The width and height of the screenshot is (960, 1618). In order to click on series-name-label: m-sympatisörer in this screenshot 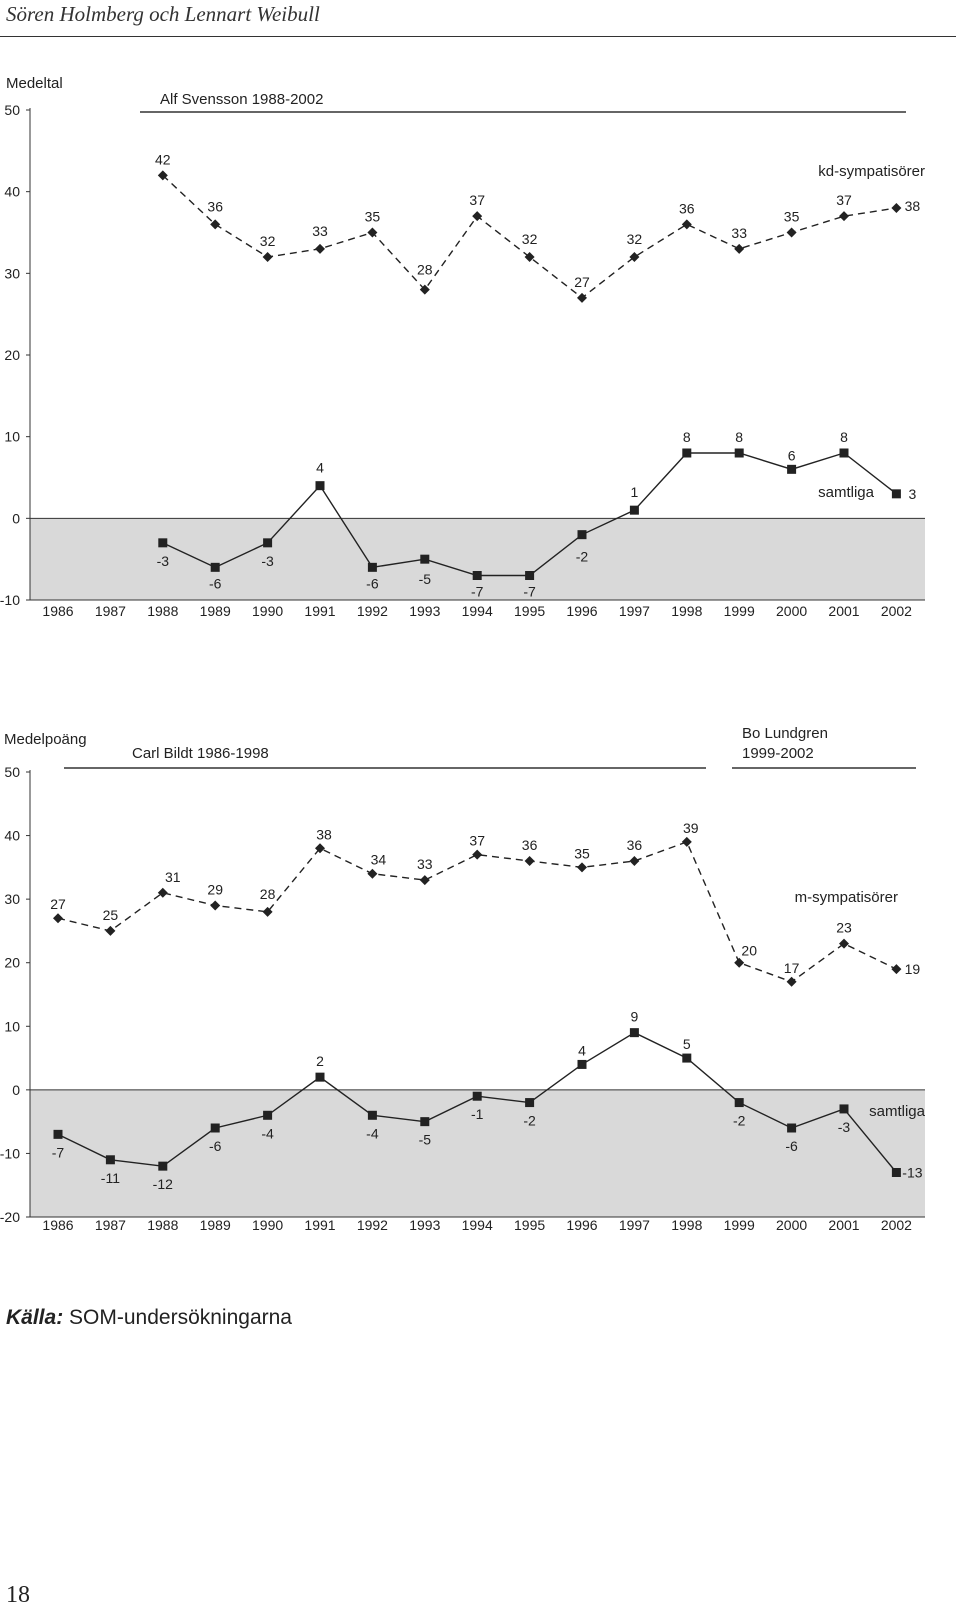, I will do `click(846, 897)`.